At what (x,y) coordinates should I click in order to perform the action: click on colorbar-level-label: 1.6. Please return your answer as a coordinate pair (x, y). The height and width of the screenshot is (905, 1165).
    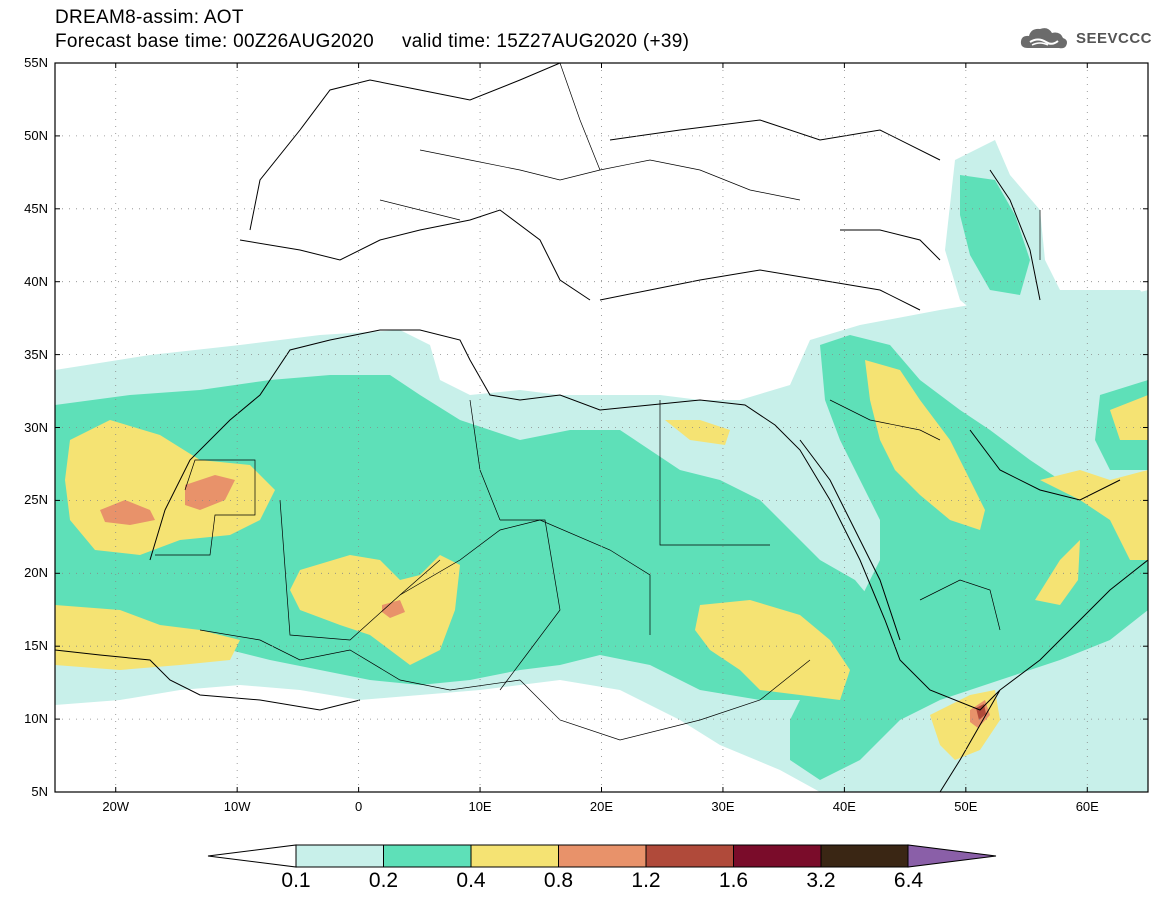
    Looking at the image, I should click on (733, 880).